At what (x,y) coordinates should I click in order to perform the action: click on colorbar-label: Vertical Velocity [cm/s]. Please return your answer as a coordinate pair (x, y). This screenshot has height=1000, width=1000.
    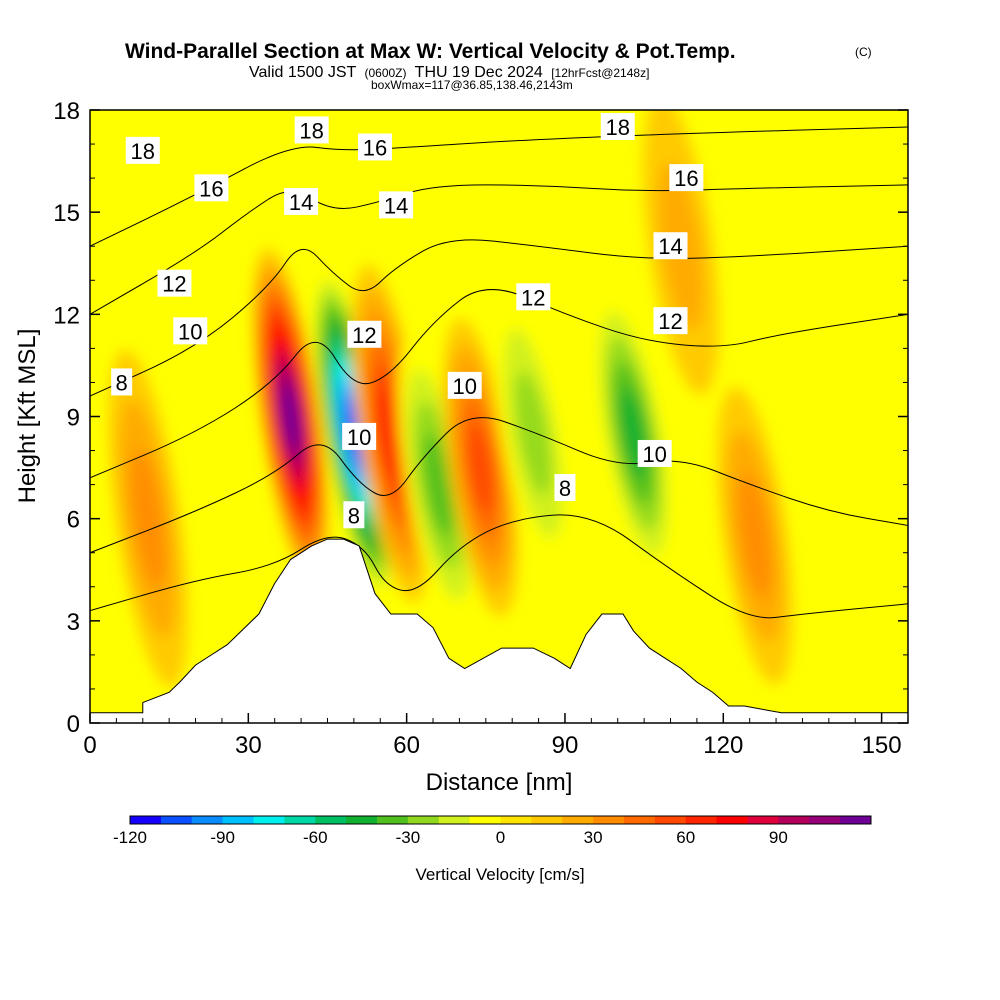
    Looking at the image, I should click on (499, 874).